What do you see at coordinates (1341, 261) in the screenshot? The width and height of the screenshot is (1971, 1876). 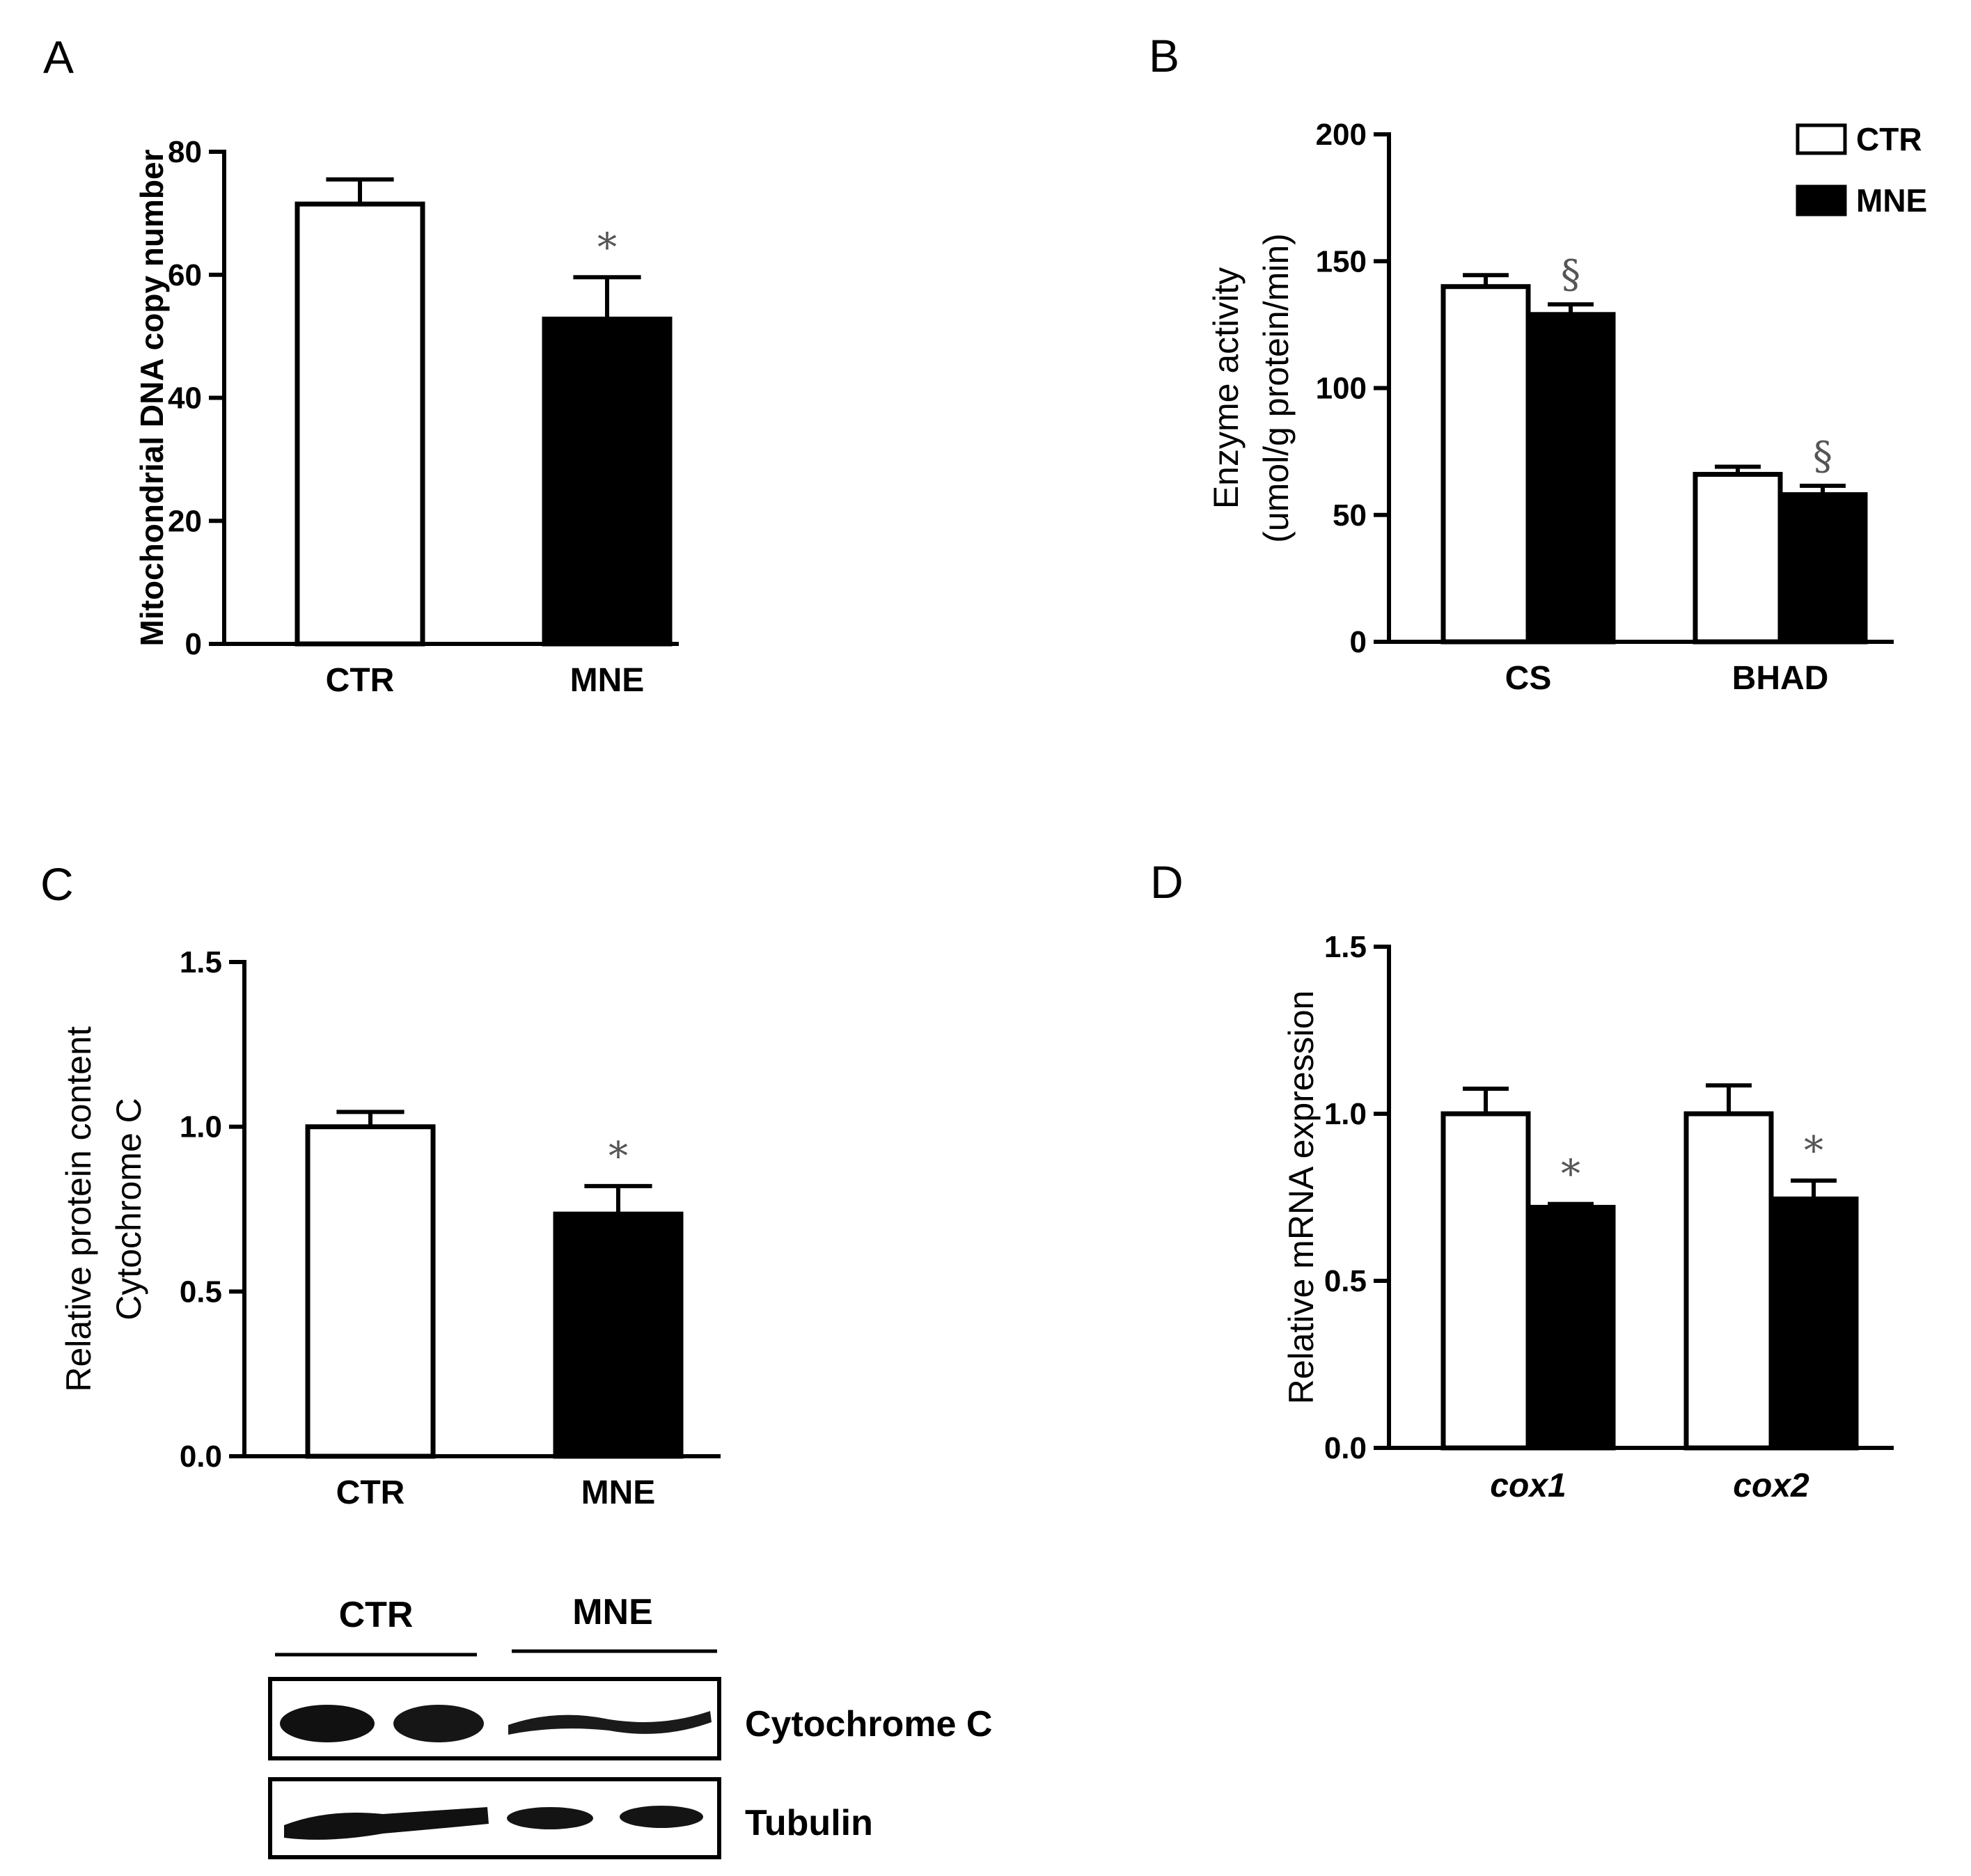 I see `y-tick-label: 150` at bounding box center [1341, 261].